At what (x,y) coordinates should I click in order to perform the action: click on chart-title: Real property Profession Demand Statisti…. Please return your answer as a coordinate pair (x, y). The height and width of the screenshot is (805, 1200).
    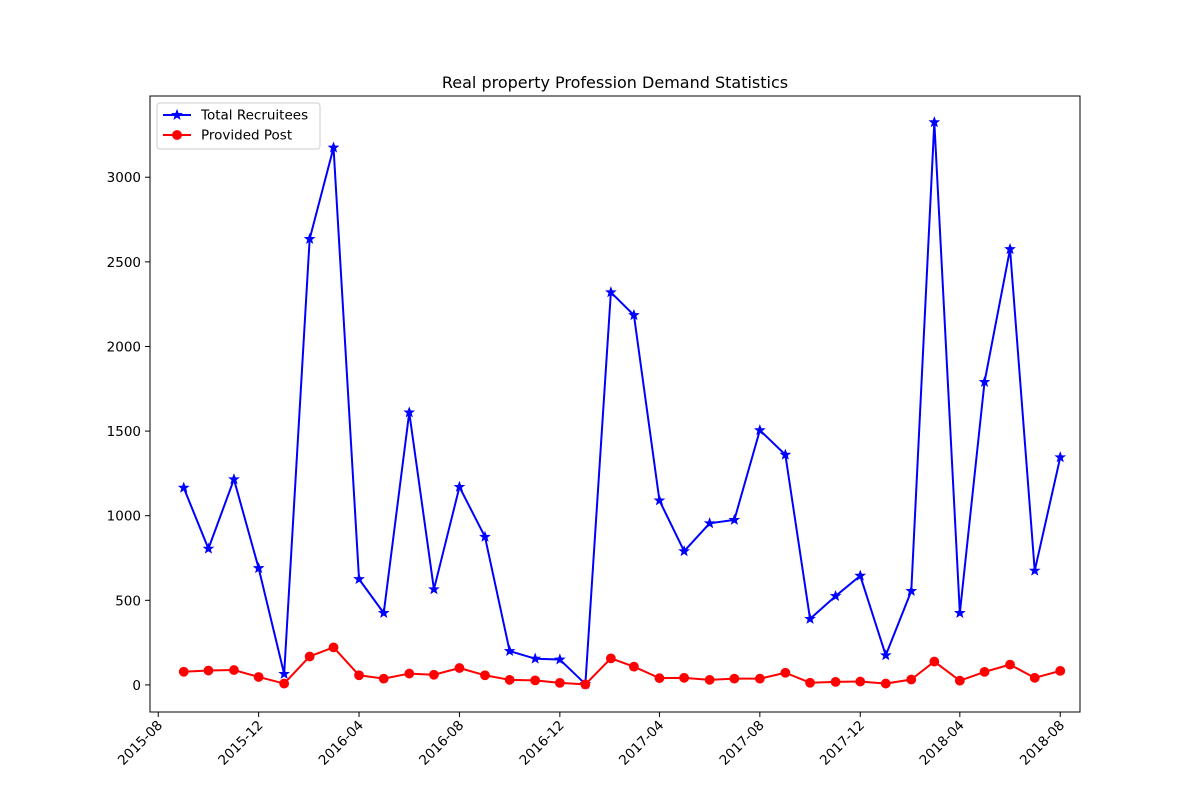
    Looking at the image, I should click on (615, 82).